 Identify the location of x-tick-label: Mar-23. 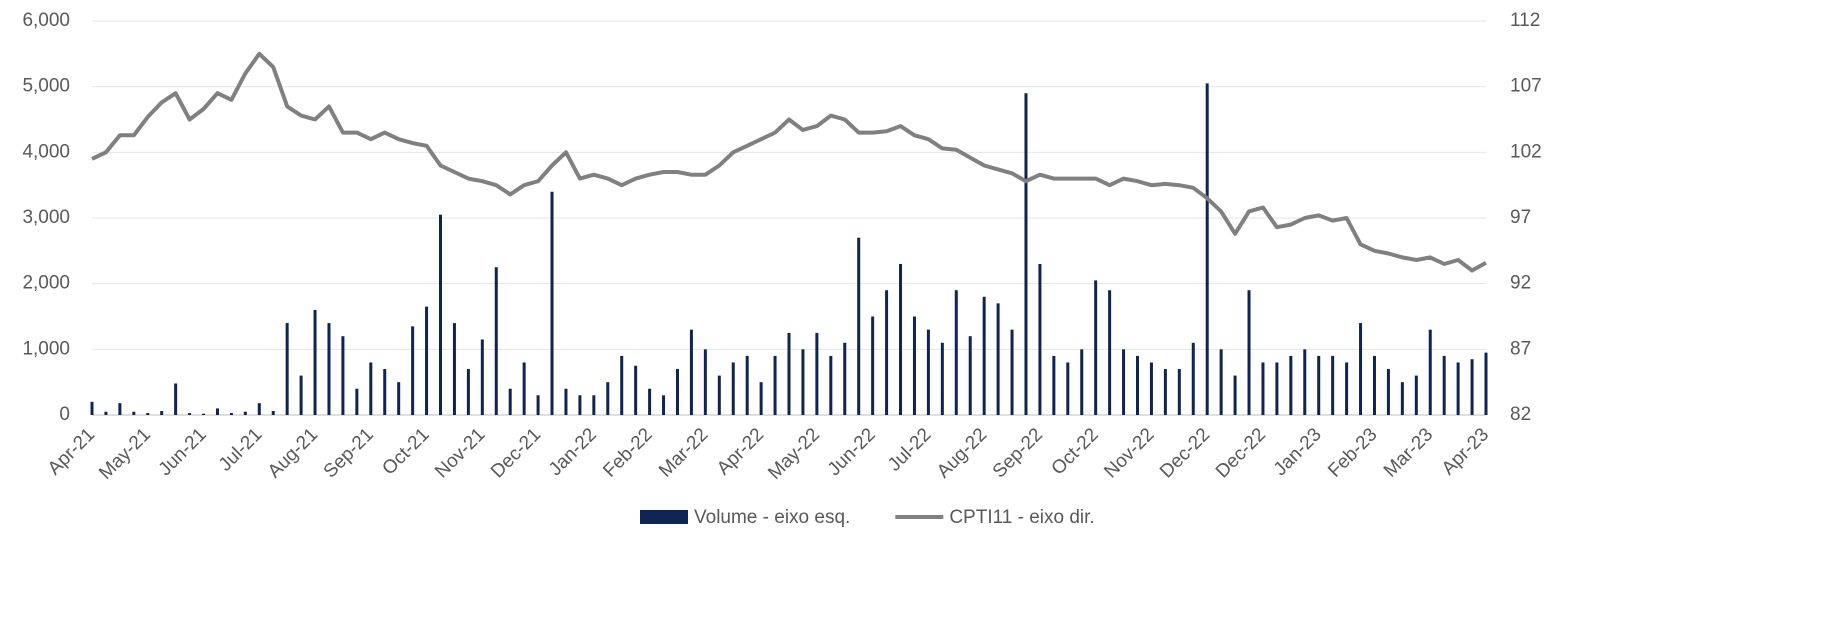
(1408, 452).